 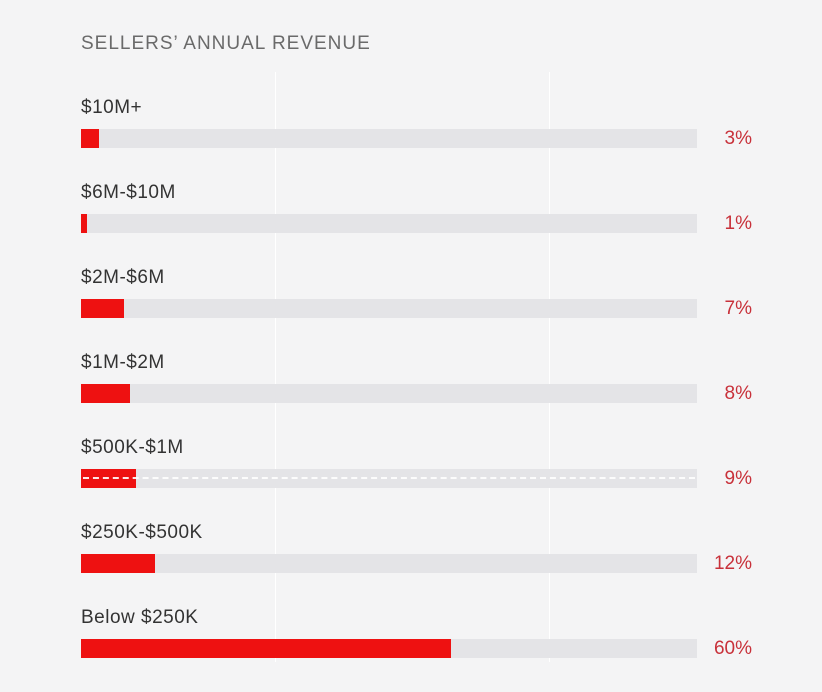 What do you see at coordinates (123, 362) in the screenshot?
I see `category-label: $1M-$2M` at bounding box center [123, 362].